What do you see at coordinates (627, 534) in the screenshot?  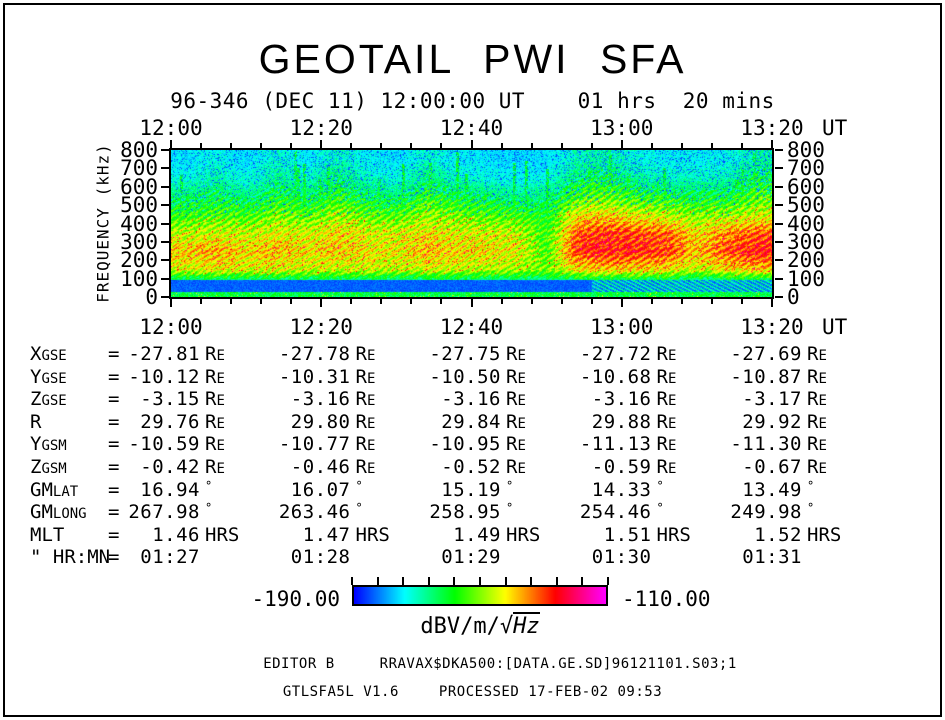 I see `ephemeris-value: 1.51` at bounding box center [627, 534].